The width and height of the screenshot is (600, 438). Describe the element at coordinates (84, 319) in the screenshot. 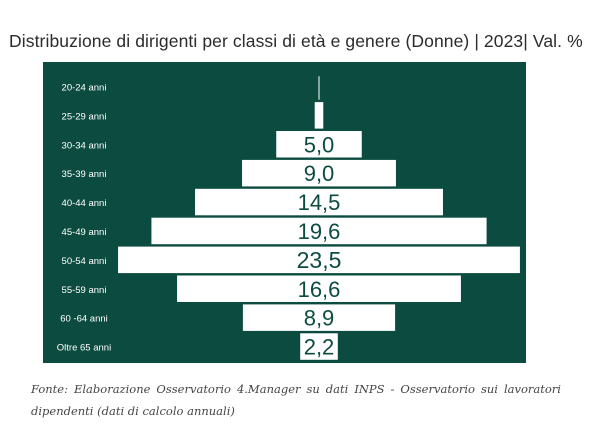

I see `category-label: 60 -64 anni` at that location.